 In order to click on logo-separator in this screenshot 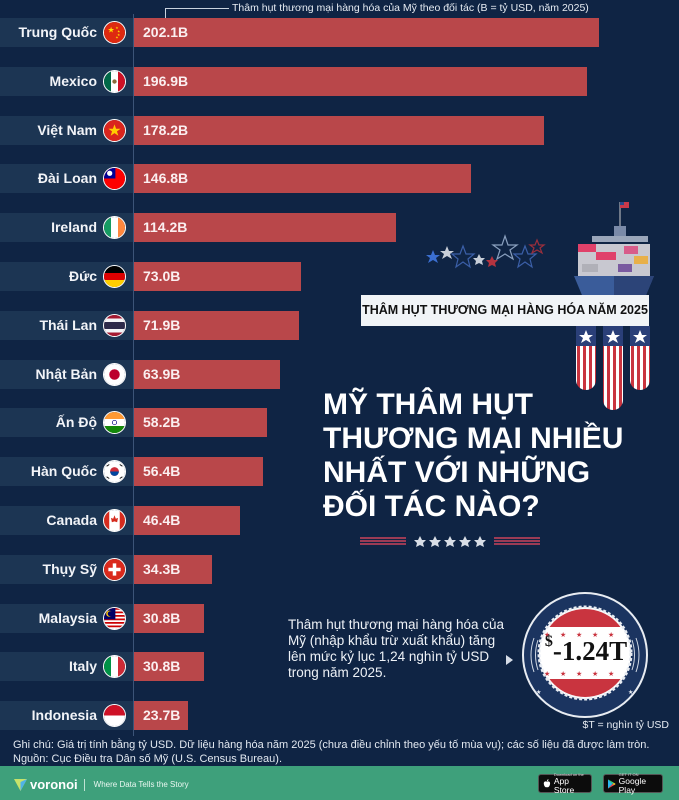, I will do `click(84, 784)`.